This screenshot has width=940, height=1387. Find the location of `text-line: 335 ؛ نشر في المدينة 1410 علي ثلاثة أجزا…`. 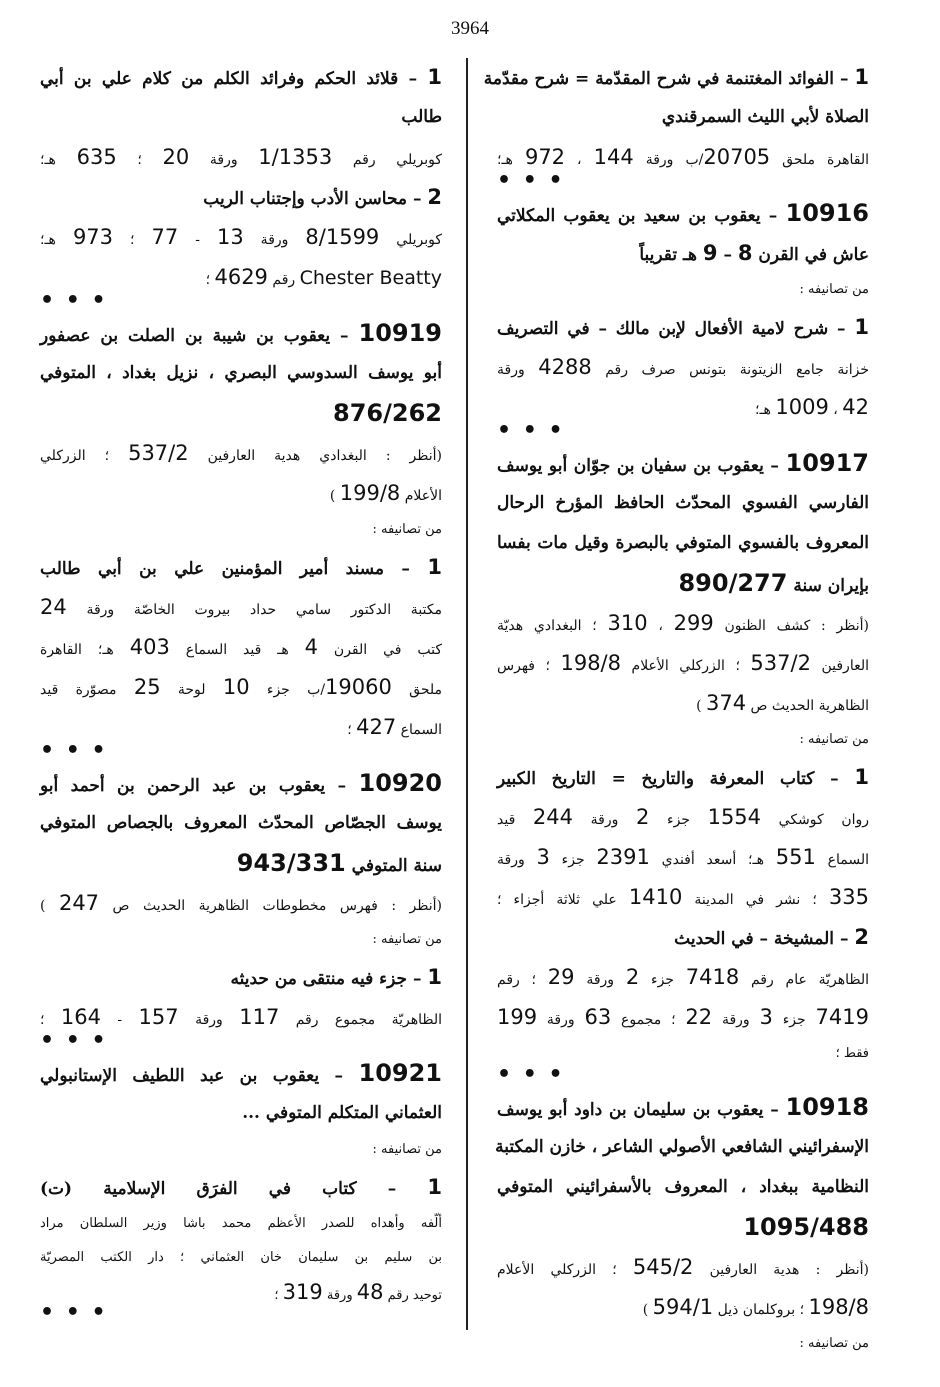

text-line: 335 ؛ نشر في المدينة 1410 علي ثلاثة أجزا… is located at coordinates (683, 897).